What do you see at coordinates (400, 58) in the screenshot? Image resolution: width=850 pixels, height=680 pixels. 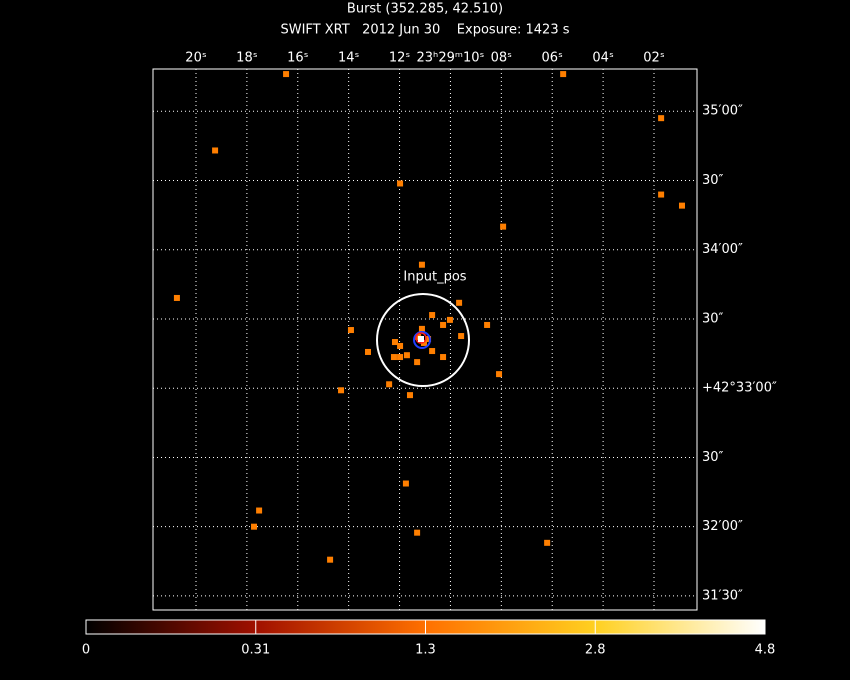 I see `x-tick-label: 12ˢ` at bounding box center [400, 58].